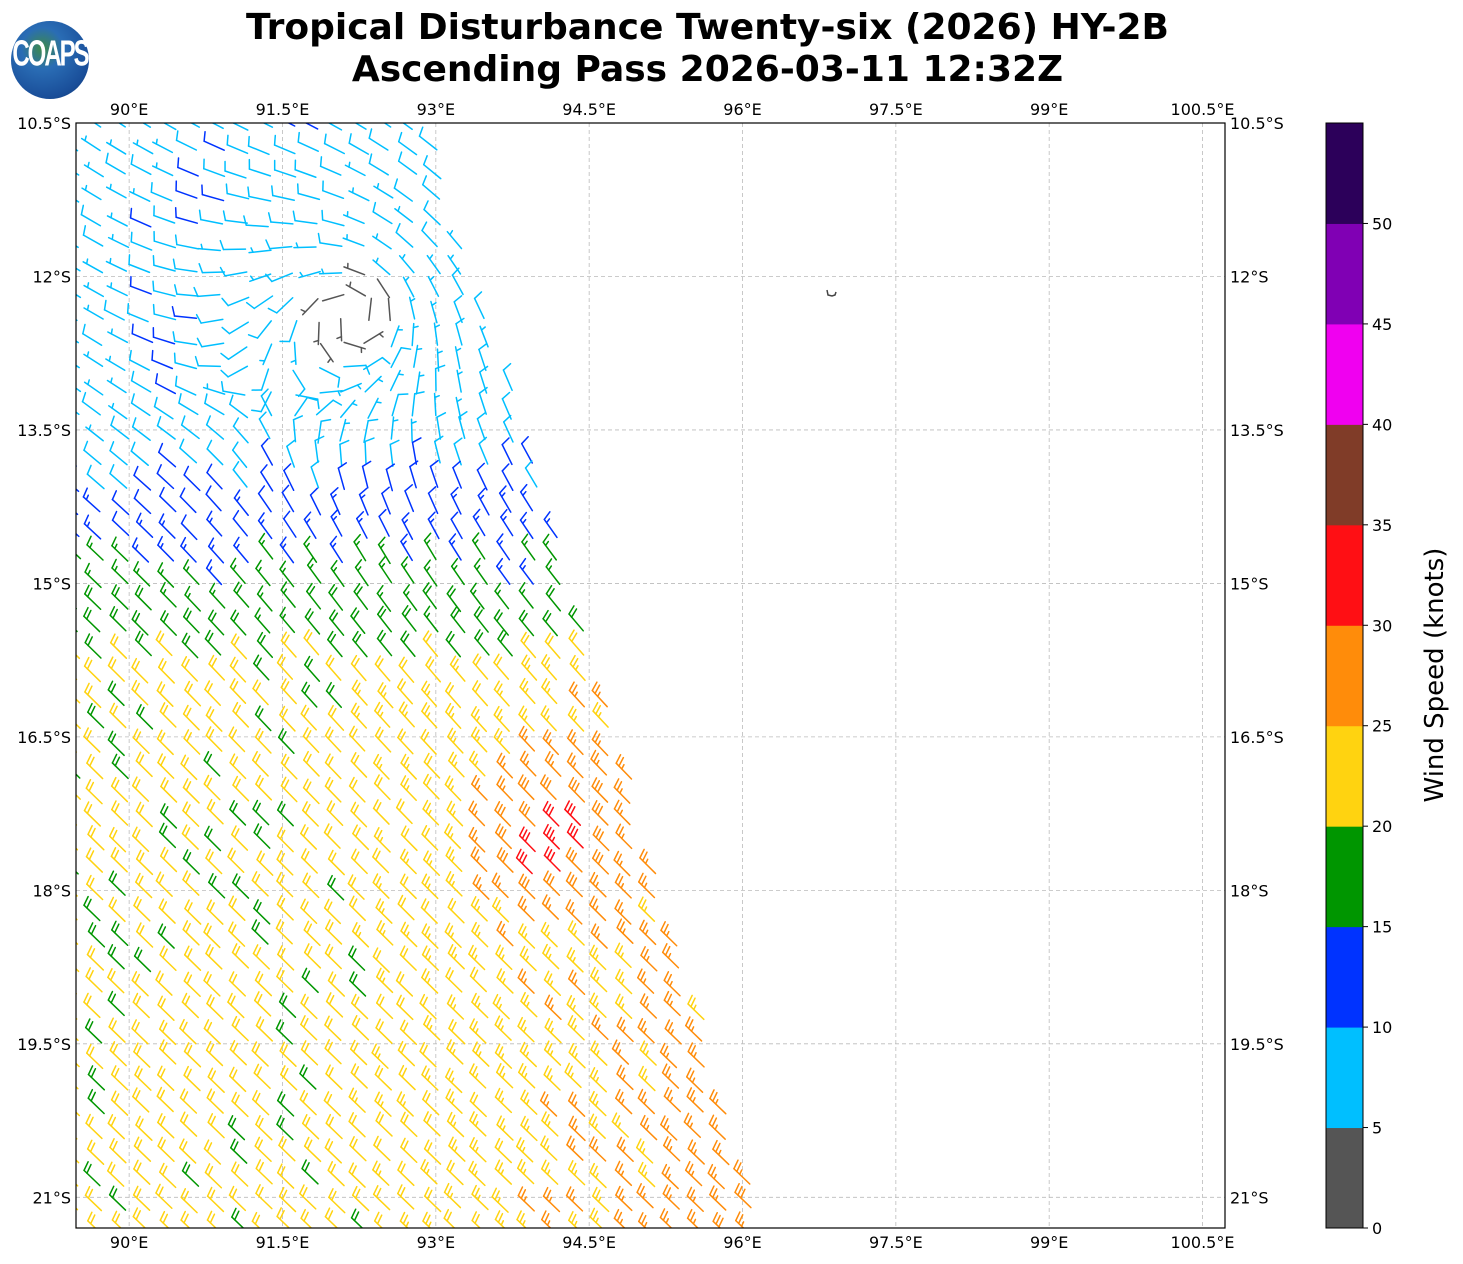  I want to click on colorbar-segment, so click(1344, 274).